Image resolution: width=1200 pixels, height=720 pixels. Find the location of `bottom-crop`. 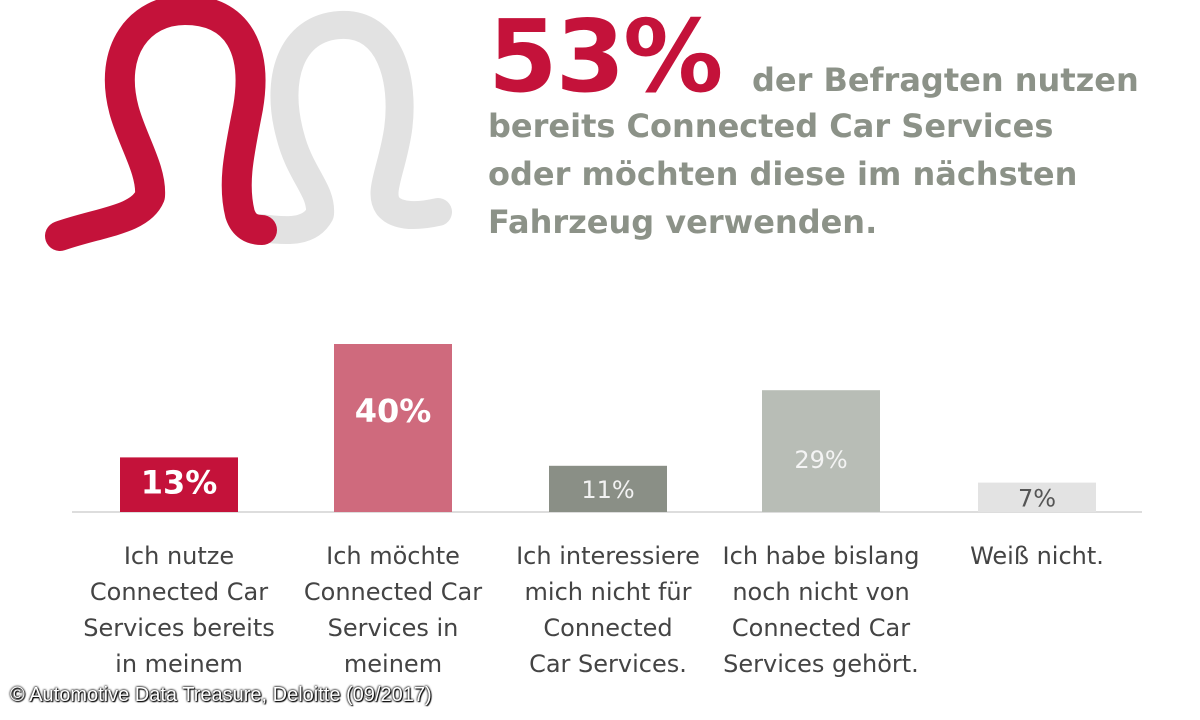

bottom-crop is located at coordinates (600, 700).